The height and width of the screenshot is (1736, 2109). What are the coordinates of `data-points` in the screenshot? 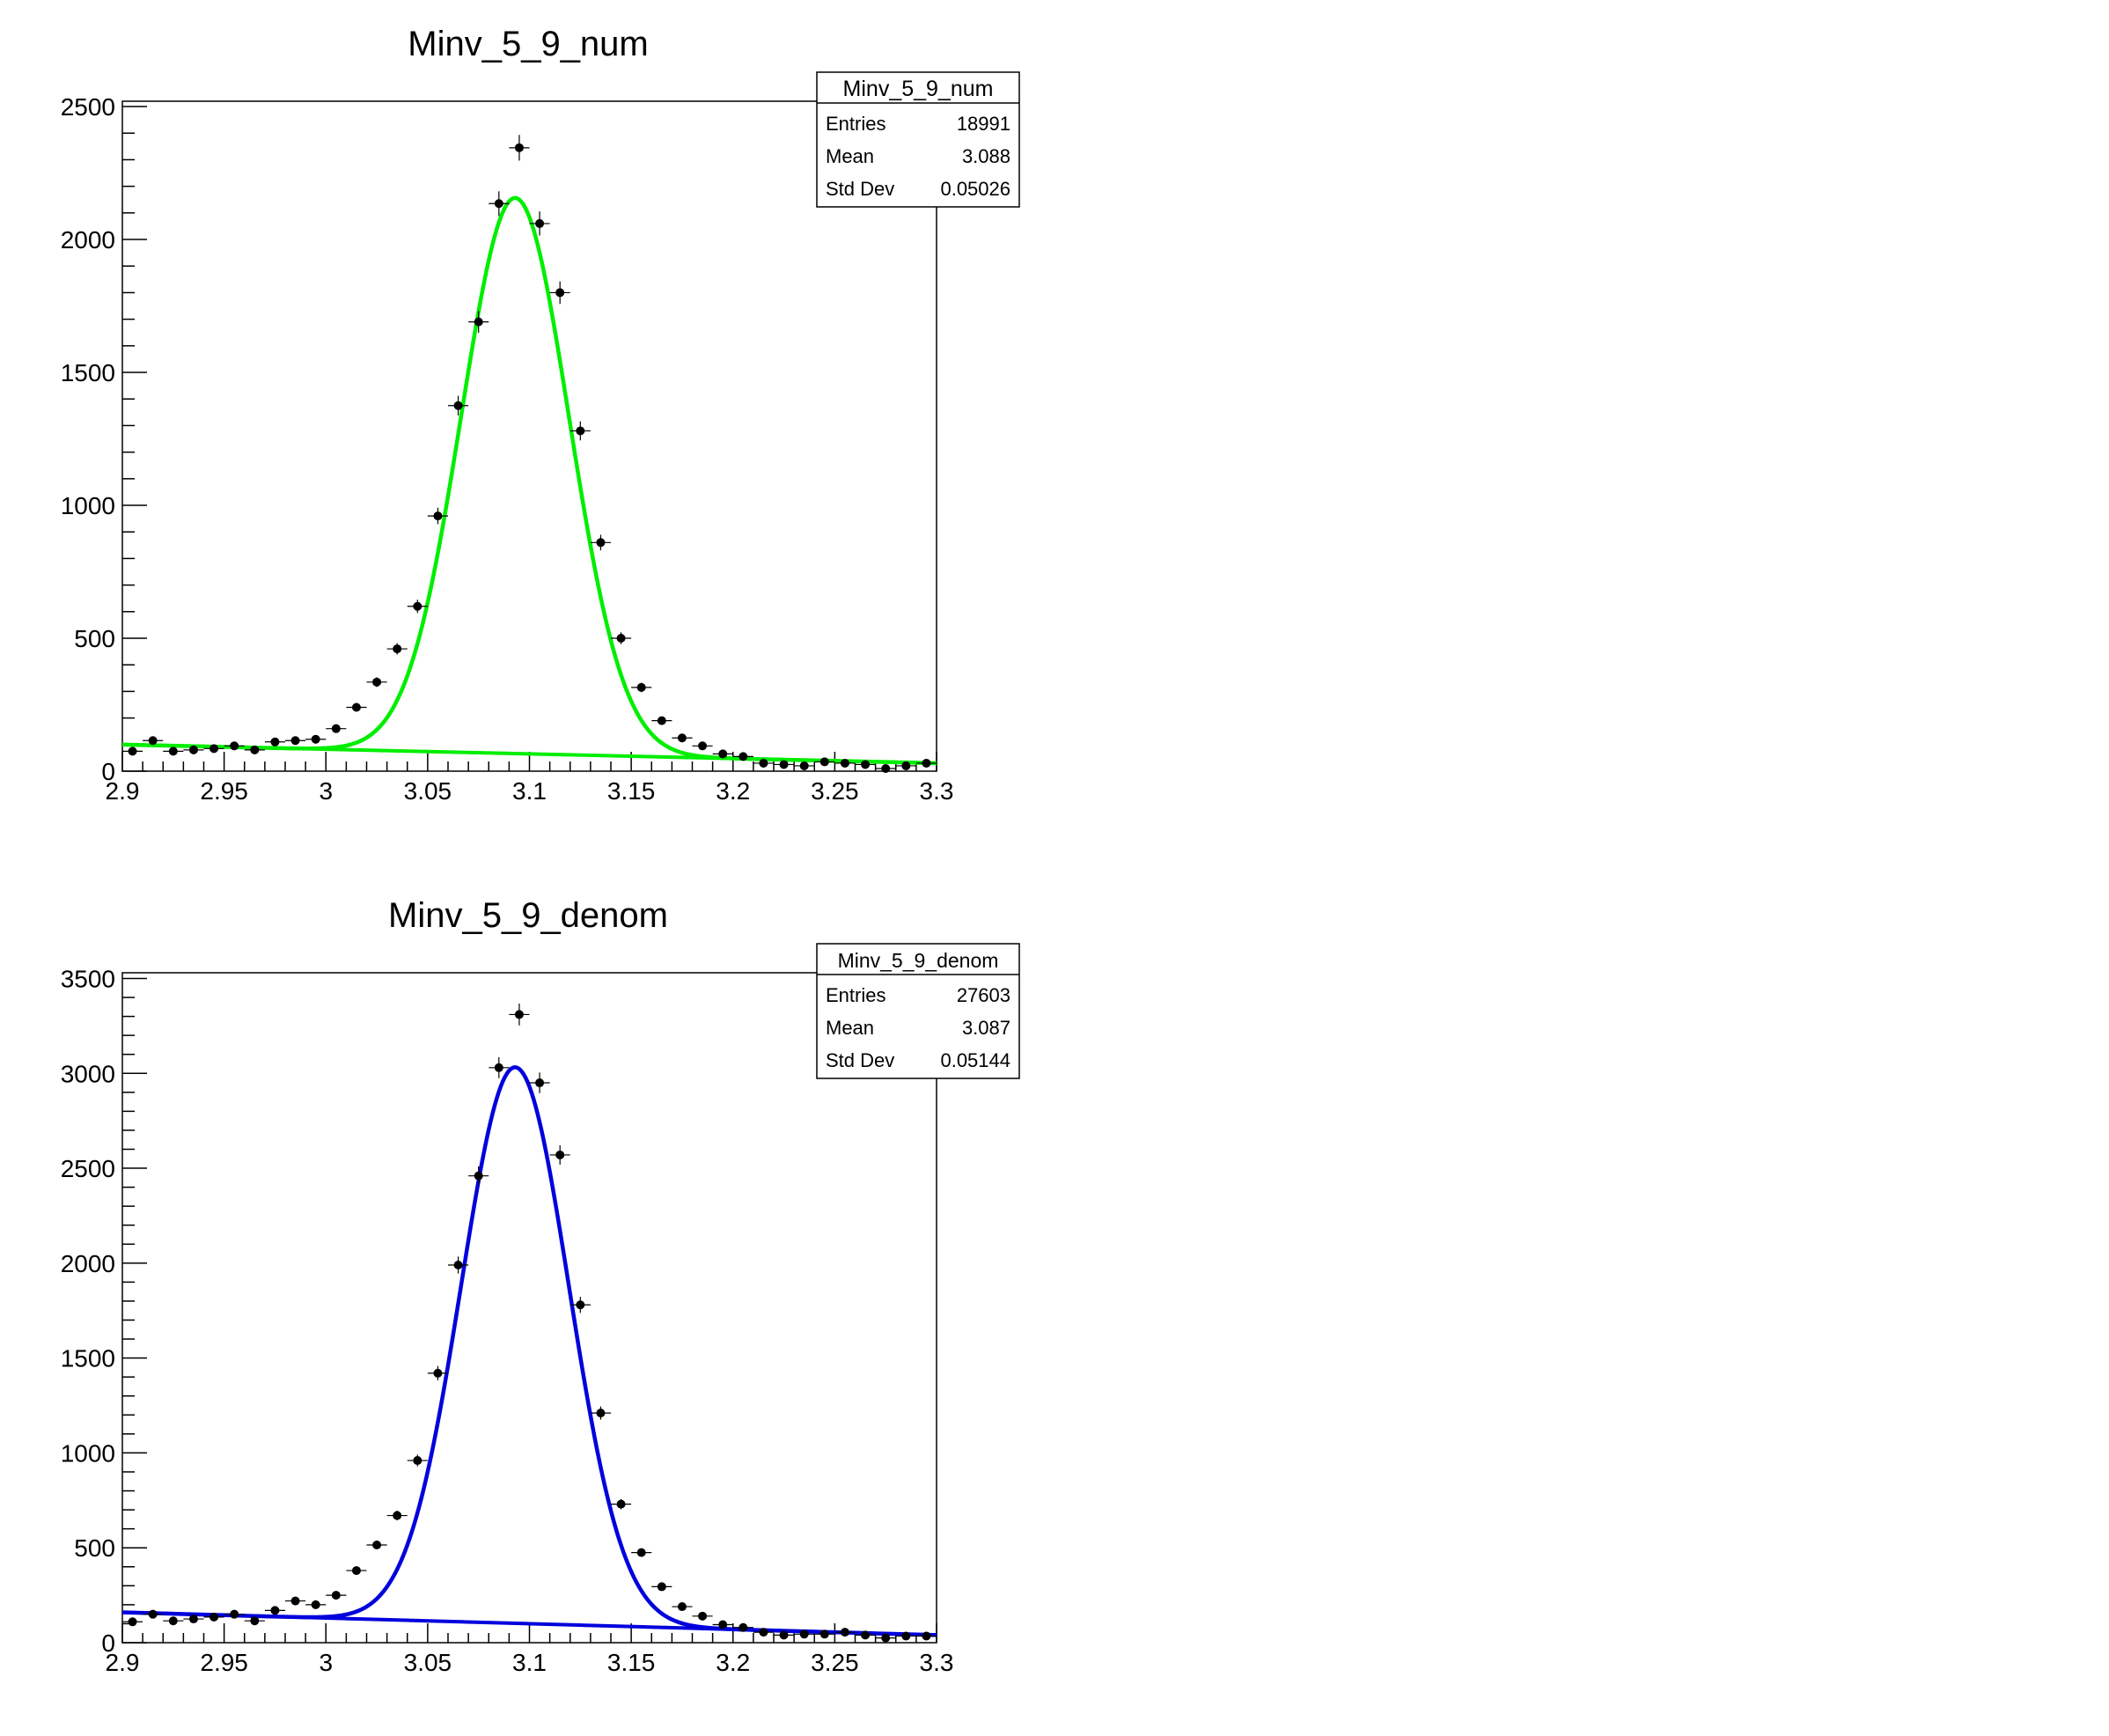 It's located at (529, 454).